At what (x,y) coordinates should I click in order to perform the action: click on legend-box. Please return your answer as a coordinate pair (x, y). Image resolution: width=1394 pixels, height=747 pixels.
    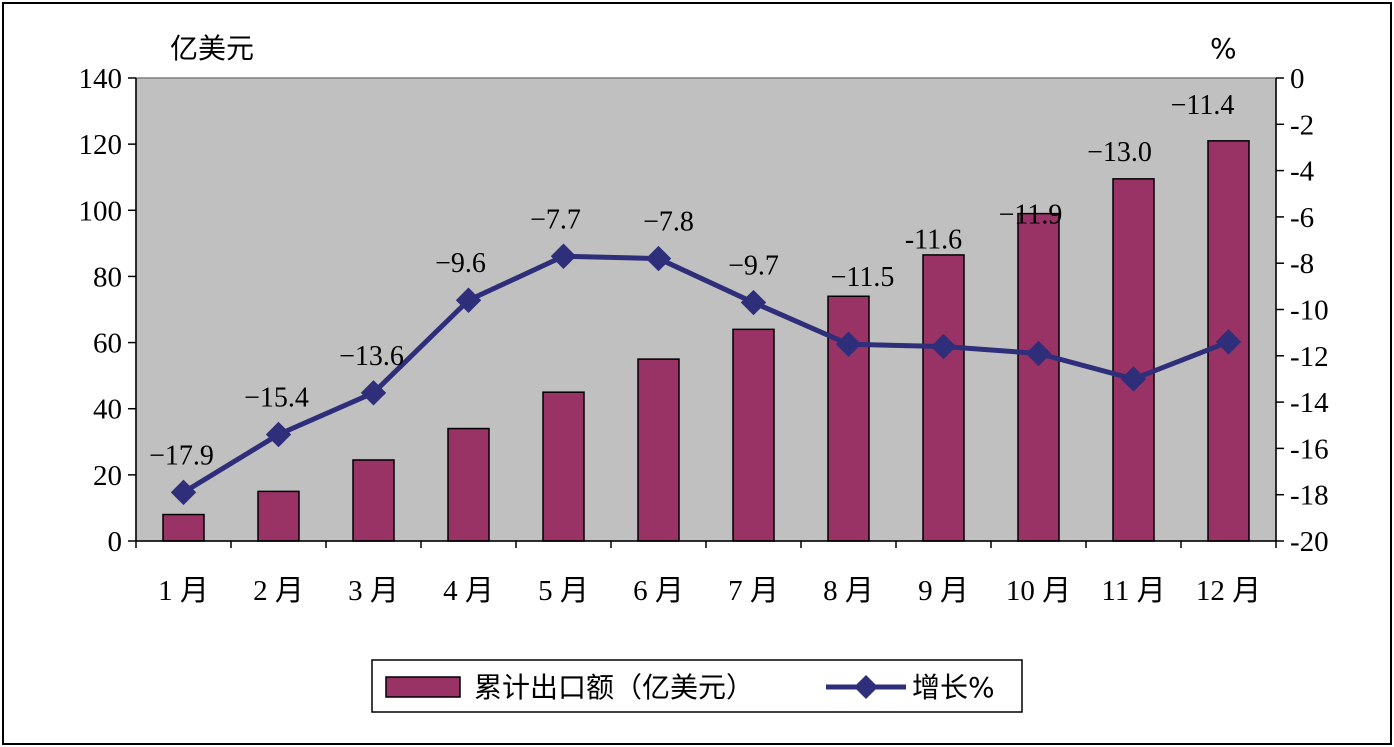
    Looking at the image, I should click on (697, 686).